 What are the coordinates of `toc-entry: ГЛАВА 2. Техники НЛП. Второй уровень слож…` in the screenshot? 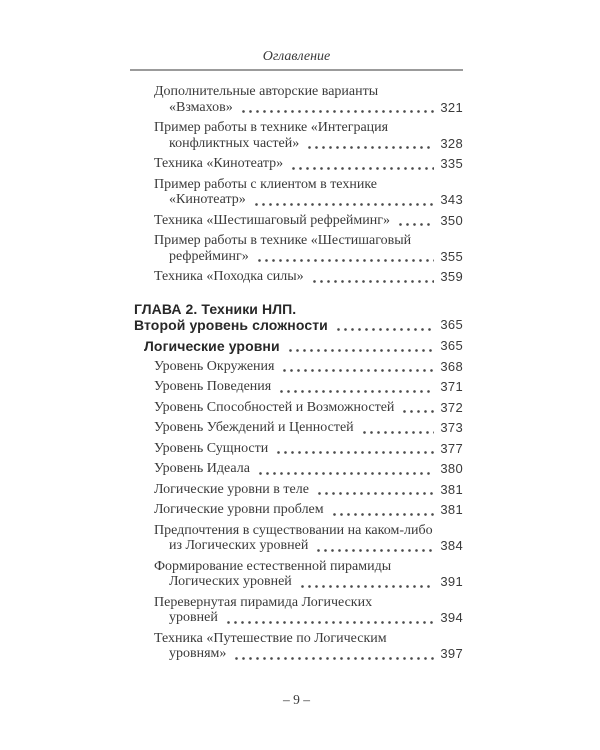 It's located at (296, 317).